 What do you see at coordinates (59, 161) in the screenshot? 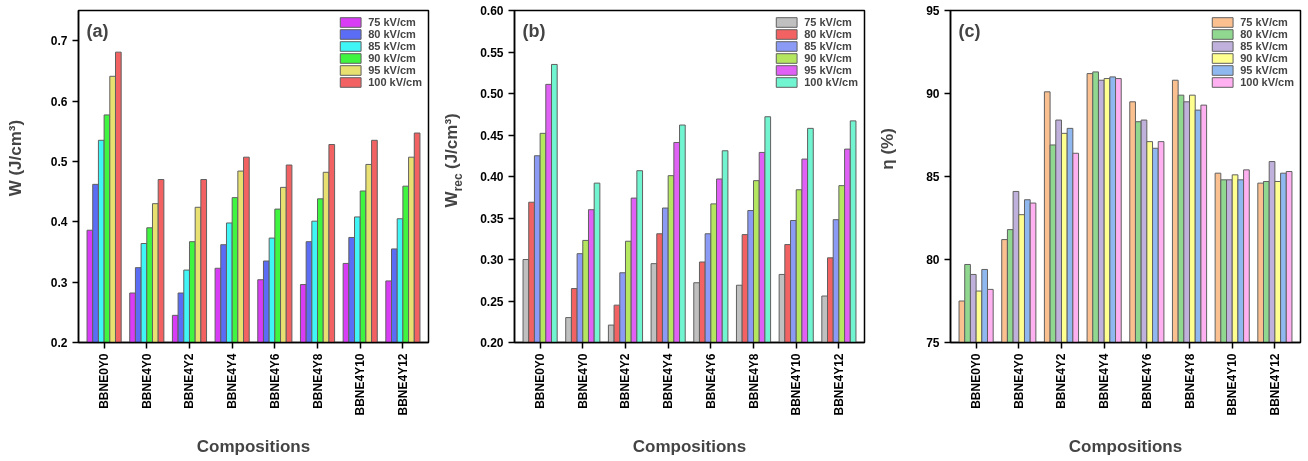
I see `y-tick-label: 0.5` at bounding box center [59, 161].